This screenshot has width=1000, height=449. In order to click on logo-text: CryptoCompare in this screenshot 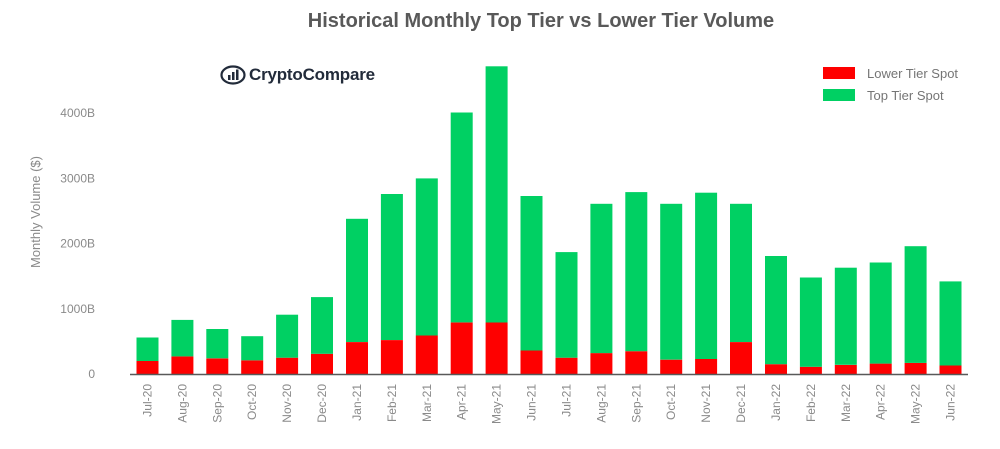, I will do `click(312, 74)`.